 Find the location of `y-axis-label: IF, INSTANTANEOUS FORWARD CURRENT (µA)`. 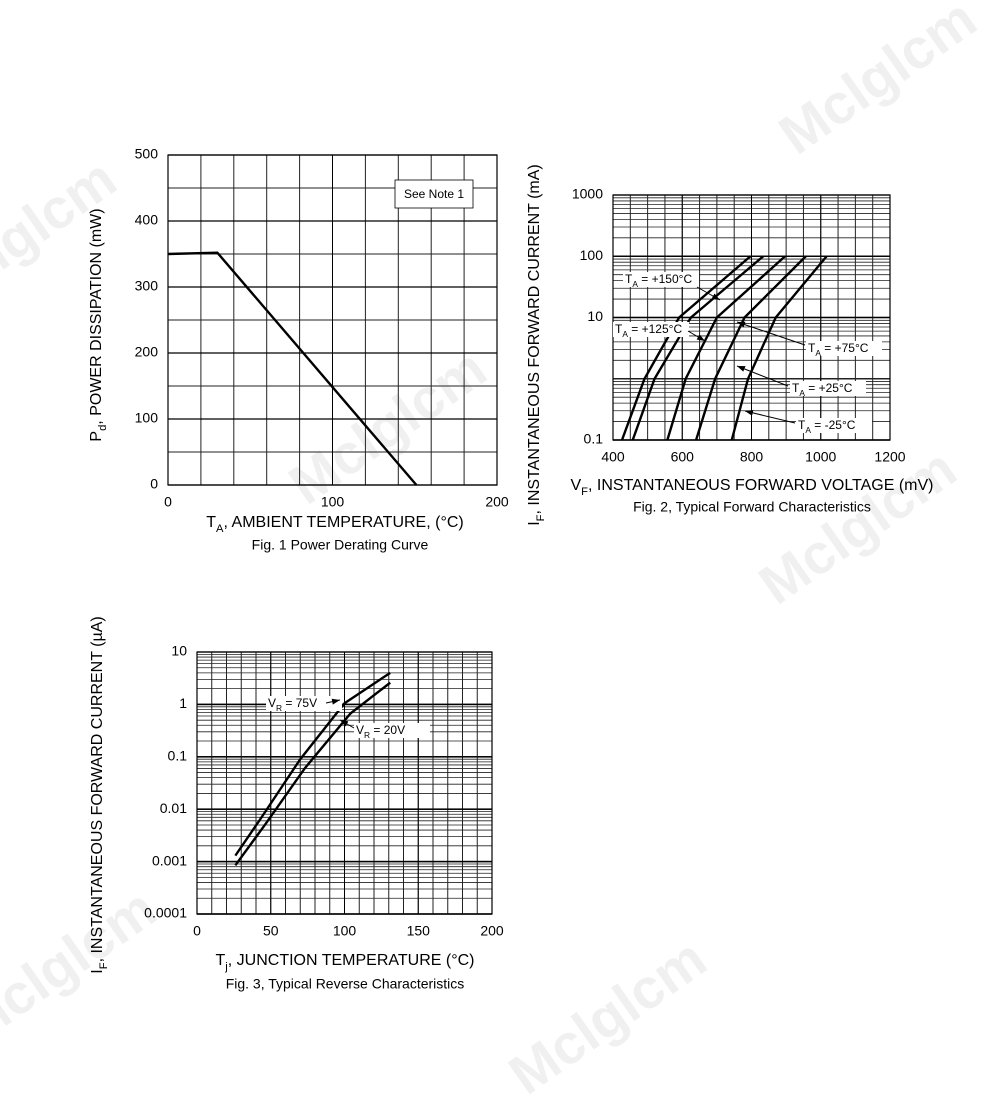

y-axis-label: IF, INSTANTANEOUS FORWARD CURRENT (µA) is located at coordinates (99, 794).